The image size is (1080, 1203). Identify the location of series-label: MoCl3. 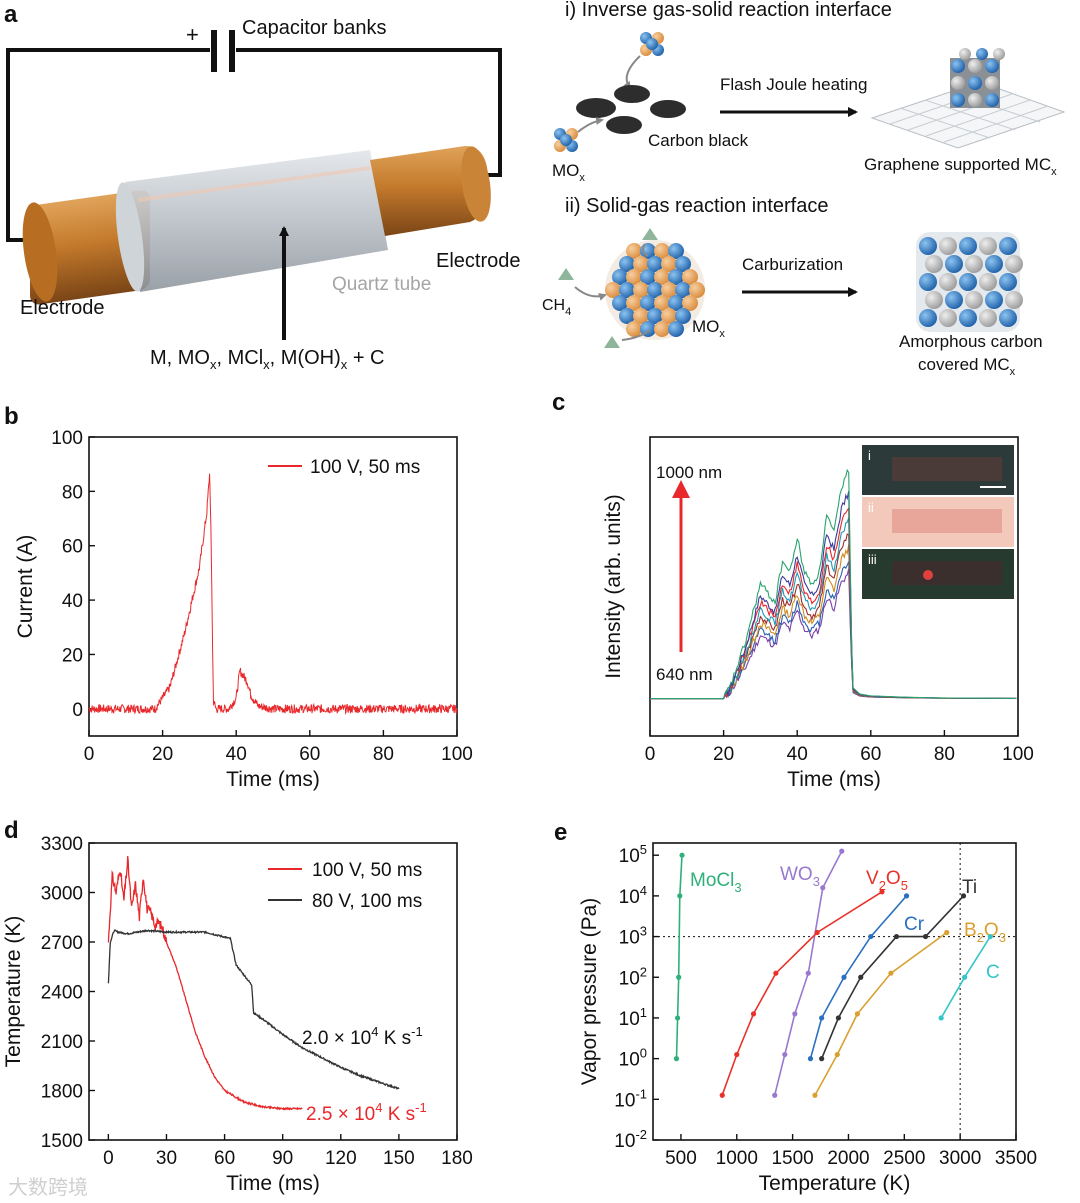
(716, 882).